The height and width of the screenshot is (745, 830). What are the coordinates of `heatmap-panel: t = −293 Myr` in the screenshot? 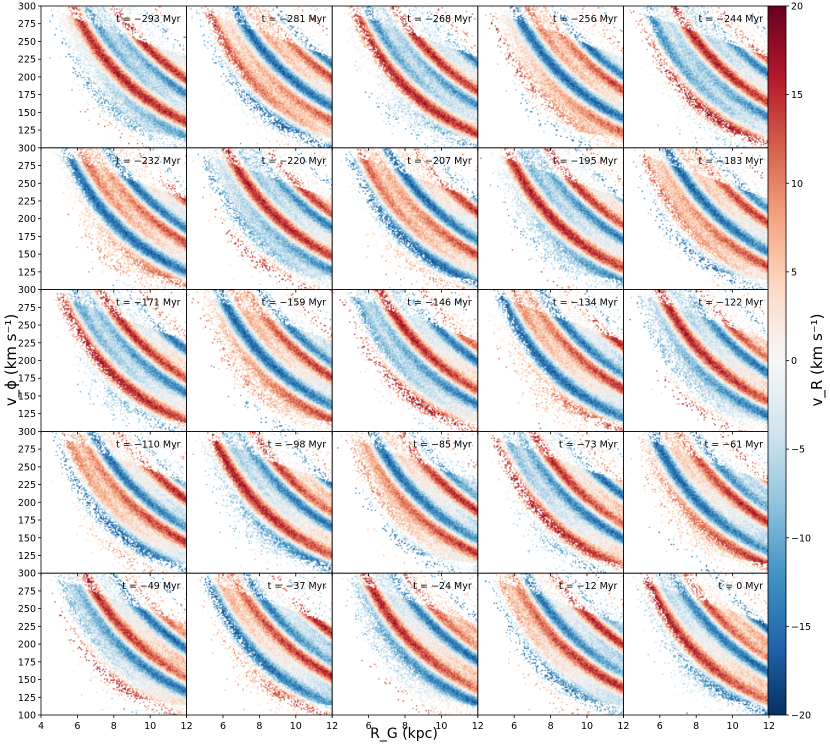 It's located at (114, 77).